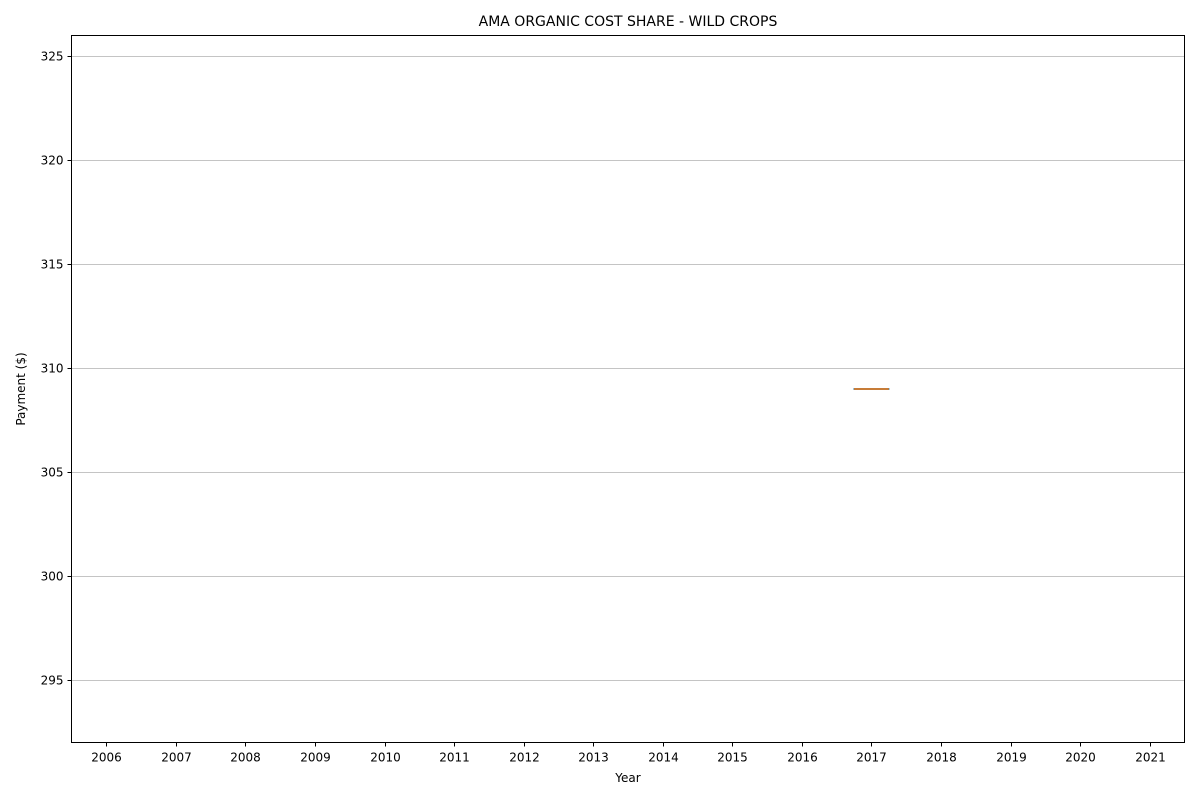 The image size is (1200, 800). I want to click on chart-title: AMA ORGANIC COST SHARE - WILD CROPS, so click(628, 22).